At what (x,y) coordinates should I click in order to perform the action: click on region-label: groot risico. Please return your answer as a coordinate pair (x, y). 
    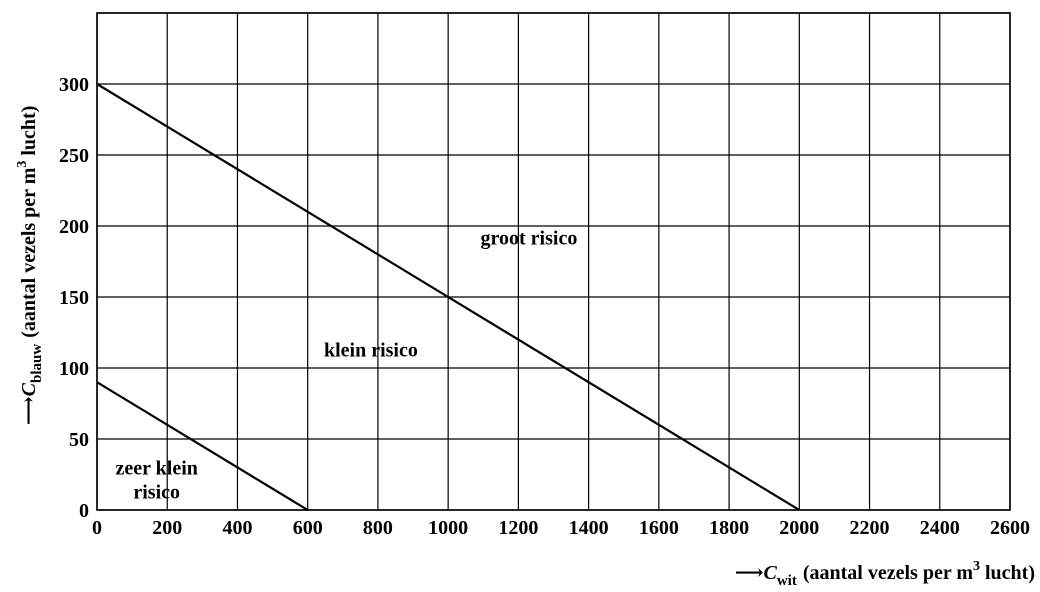
    Looking at the image, I should click on (529, 238).